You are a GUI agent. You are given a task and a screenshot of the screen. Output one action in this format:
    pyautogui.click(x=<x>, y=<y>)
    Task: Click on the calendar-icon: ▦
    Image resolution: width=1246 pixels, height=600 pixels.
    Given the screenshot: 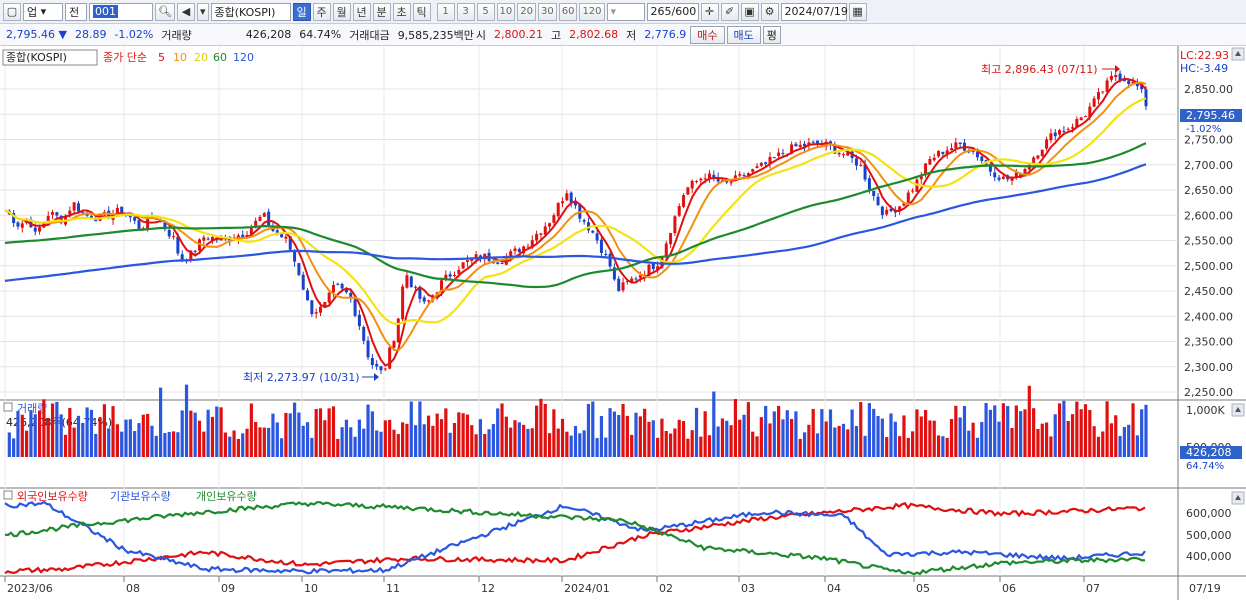 What is the action you would take?
    pyautogui.click(x=857, y=11)
    